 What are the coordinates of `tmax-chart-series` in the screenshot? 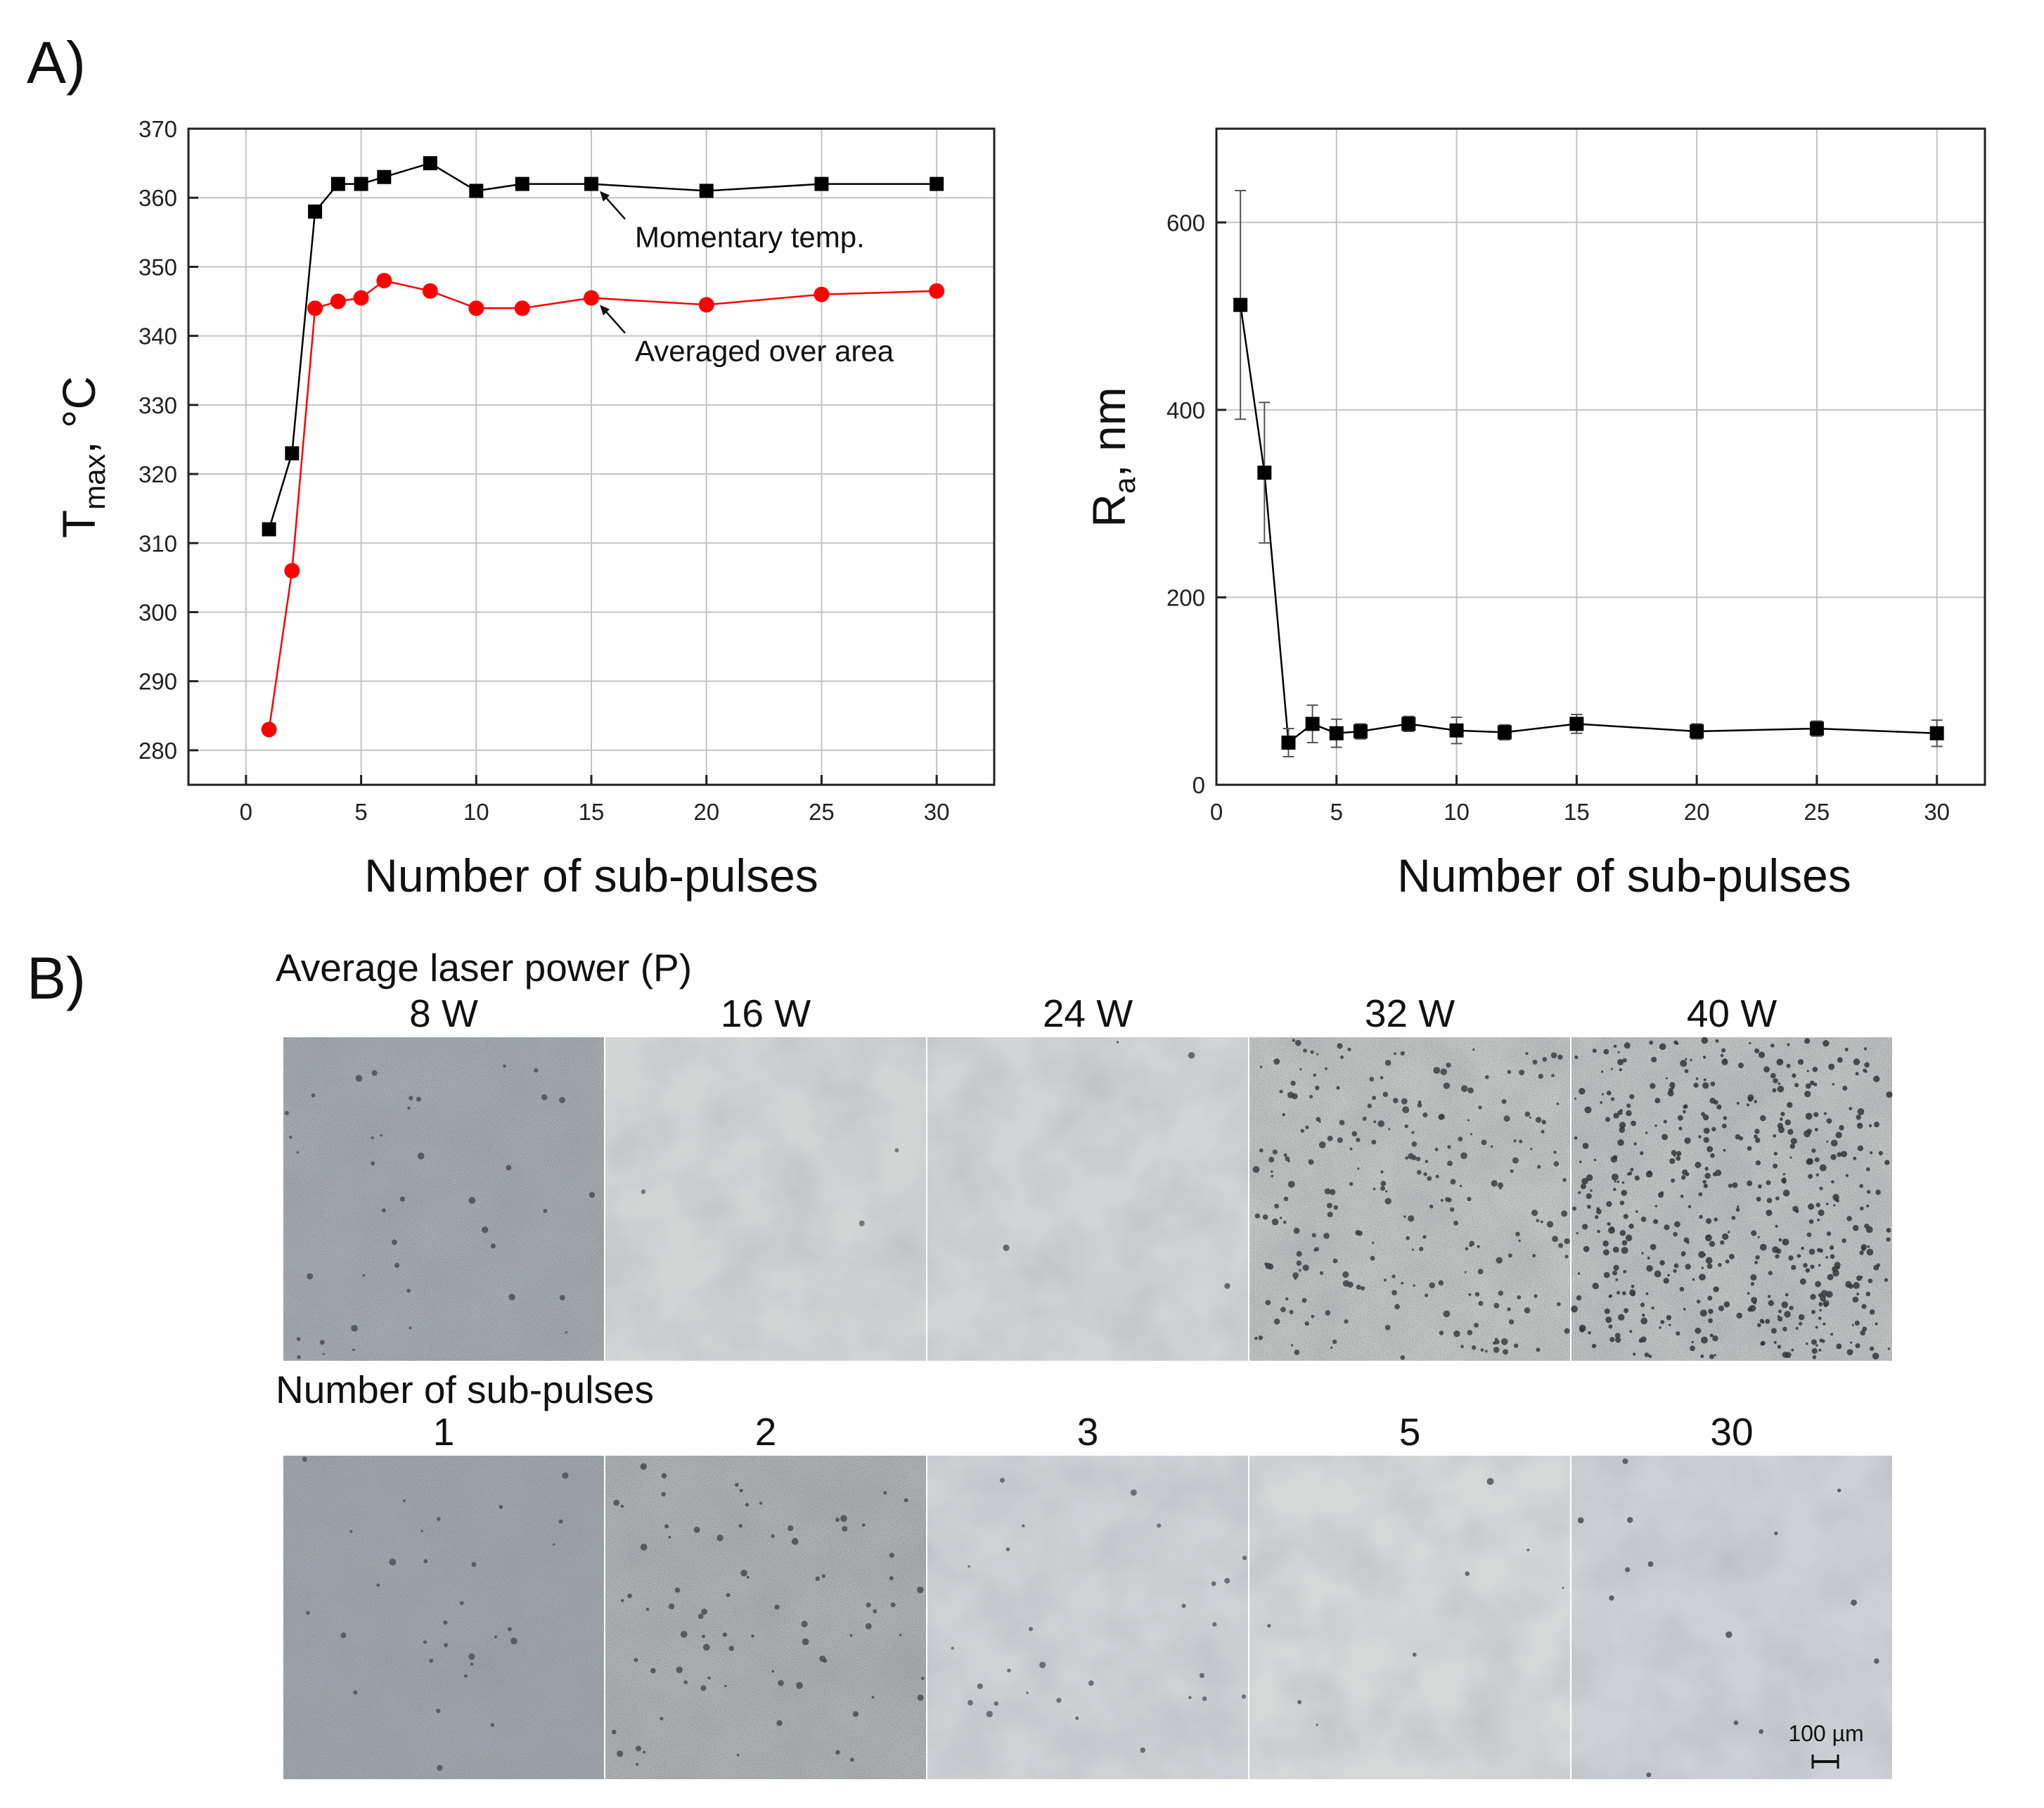 It's located at (603, 447).